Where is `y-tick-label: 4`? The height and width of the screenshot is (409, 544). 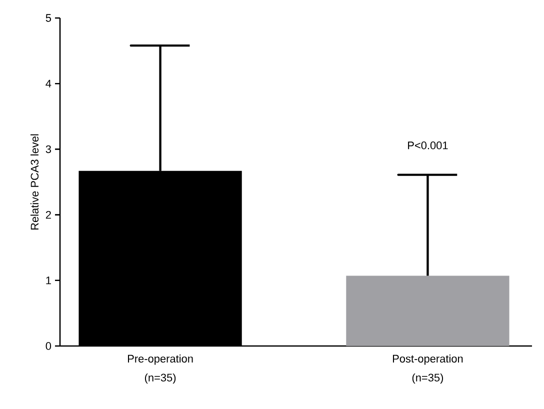
y-tick-label: 4 is located at coordinates (49, 84).